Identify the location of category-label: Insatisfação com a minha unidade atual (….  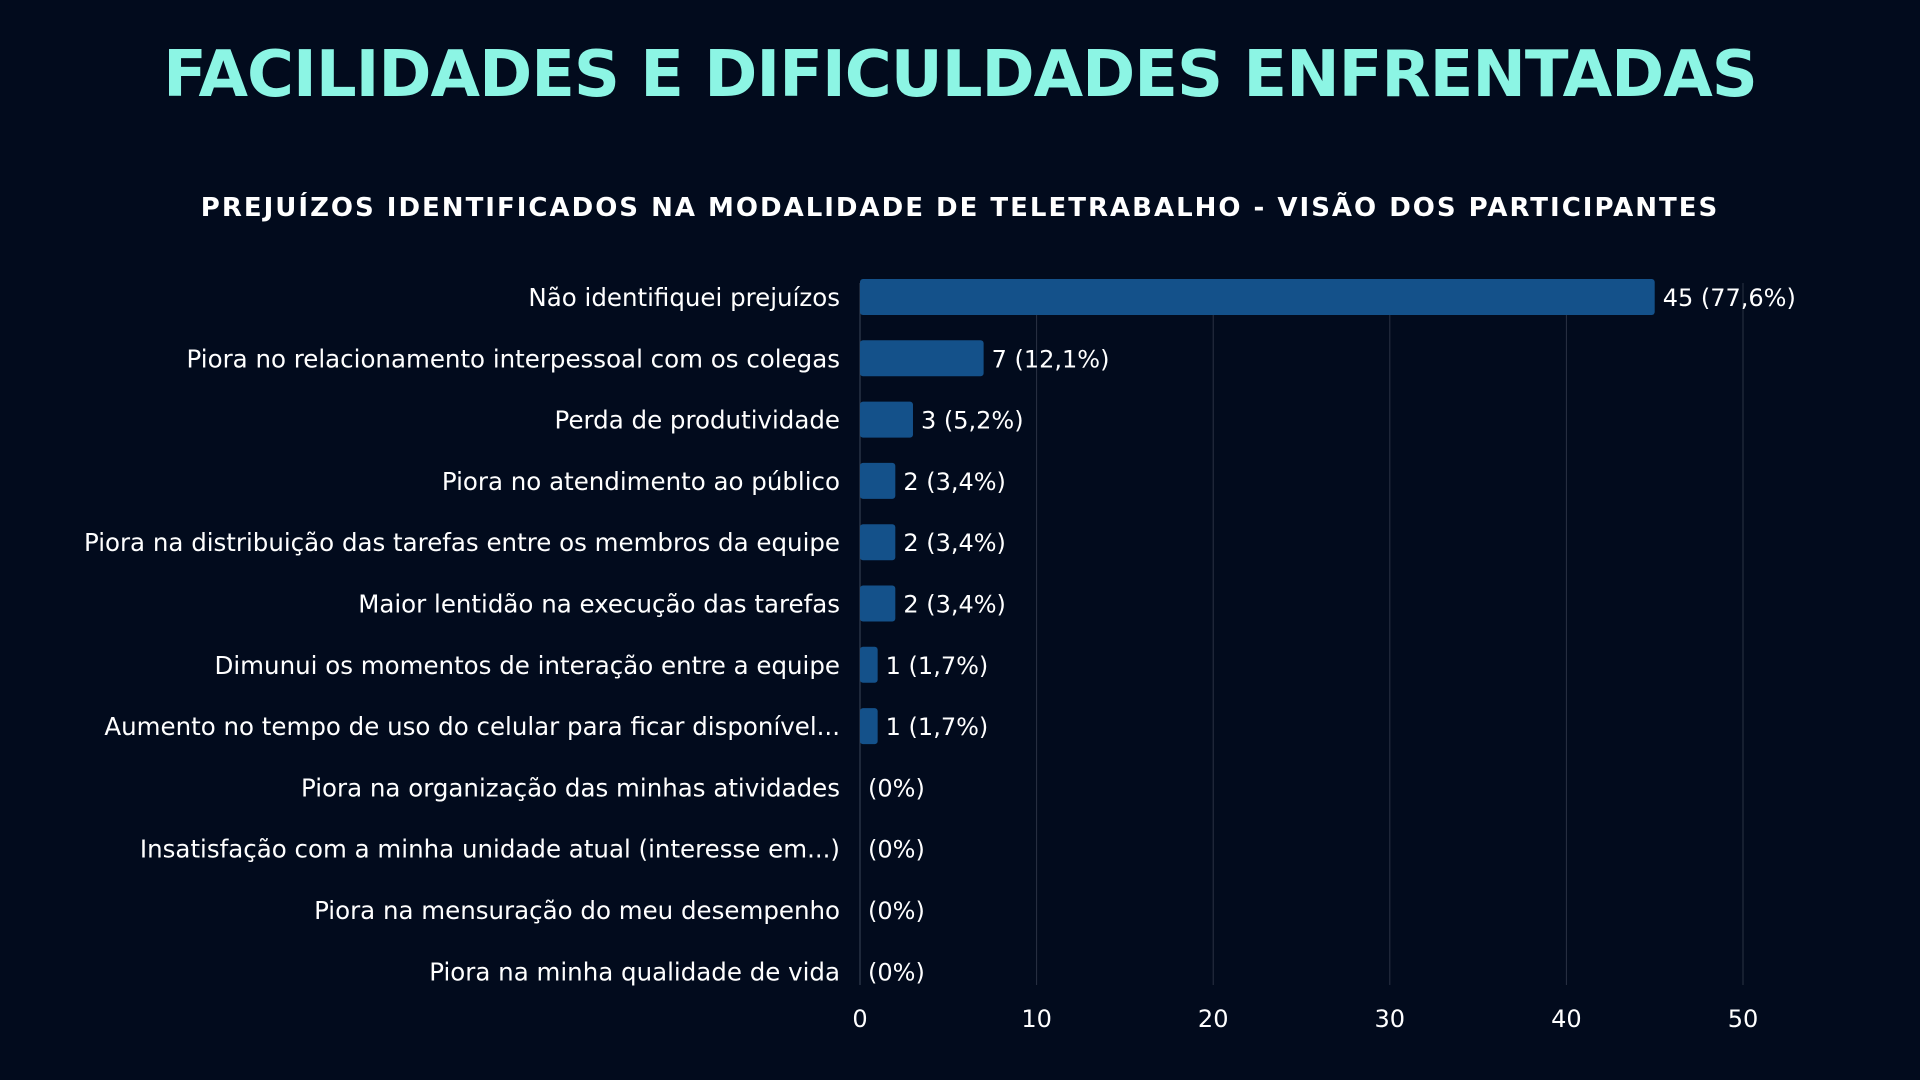
(490, 849).